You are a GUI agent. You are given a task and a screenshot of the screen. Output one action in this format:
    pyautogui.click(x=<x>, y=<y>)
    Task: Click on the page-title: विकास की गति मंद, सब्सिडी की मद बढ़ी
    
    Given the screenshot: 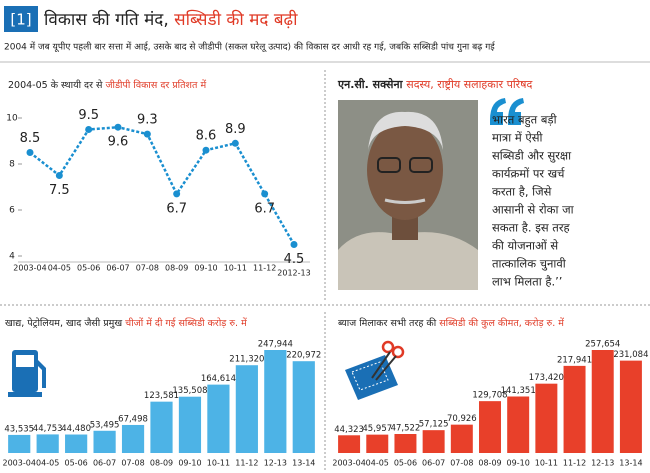 What is the action you would take?
    pyautogui.click(x=171, y=19)
    